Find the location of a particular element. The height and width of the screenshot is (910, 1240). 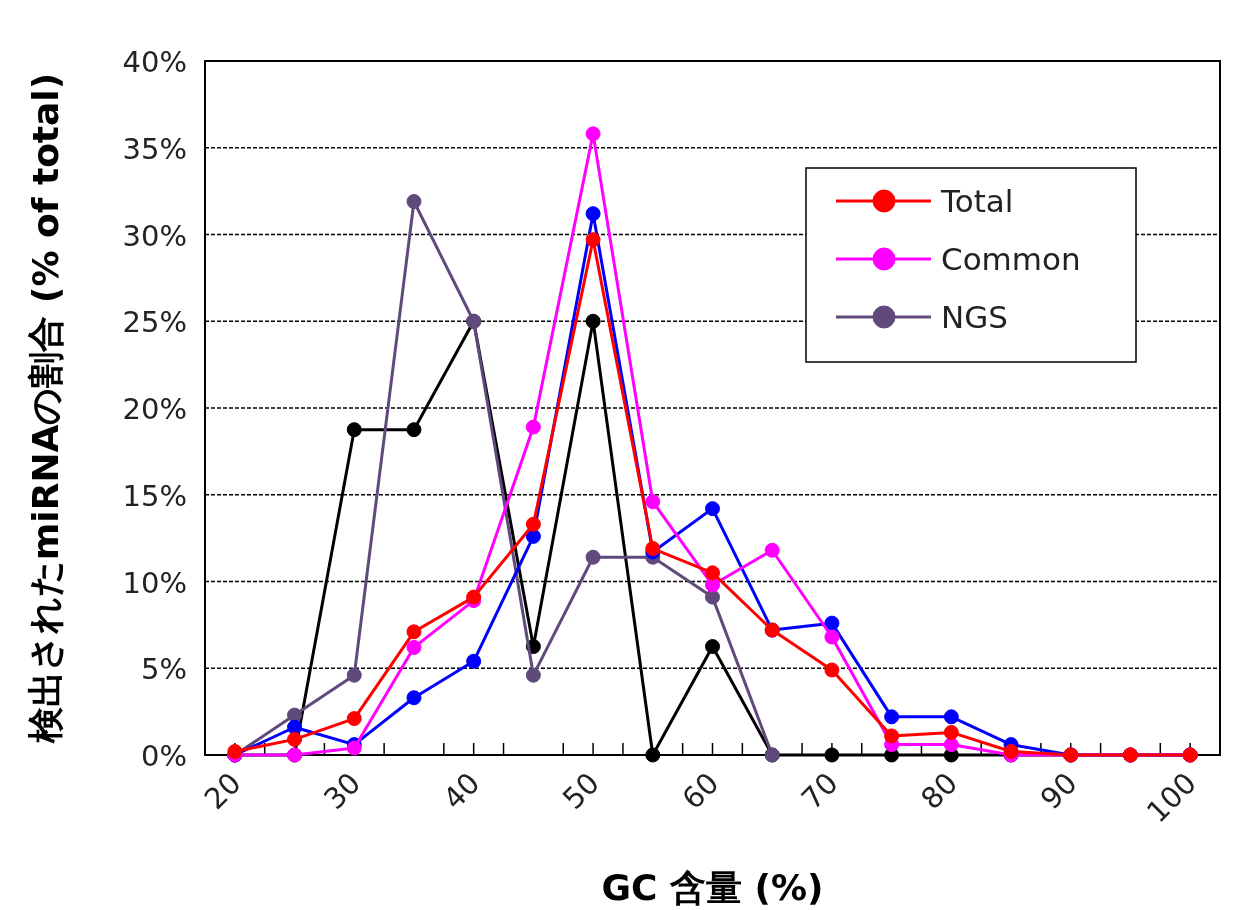

x-tick-label: 60 is located at coordinates (700, 791).